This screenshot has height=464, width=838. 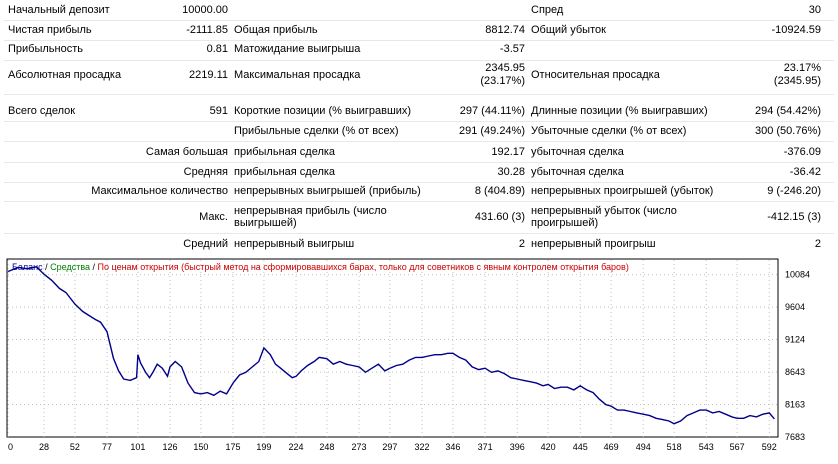 I want to click on y-tick-label: 7683, so click(x=795, y=437).